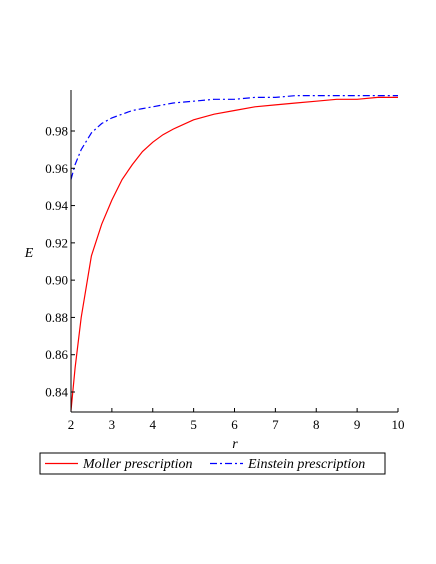 The width and height of the screenshot is (436, 564). I want to click on x-tick-label: 5, so click(193, 424).